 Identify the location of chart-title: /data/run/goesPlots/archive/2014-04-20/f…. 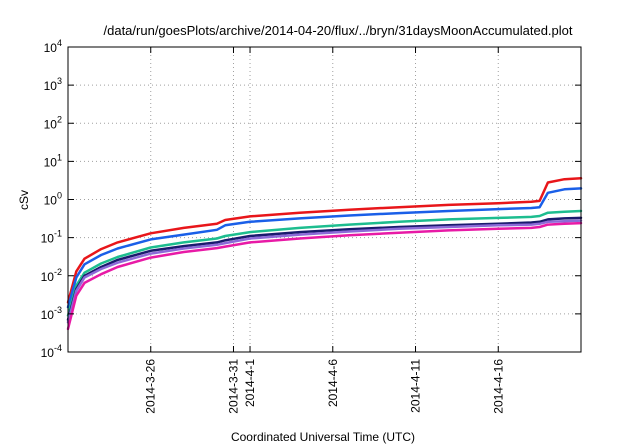
(338, 30).